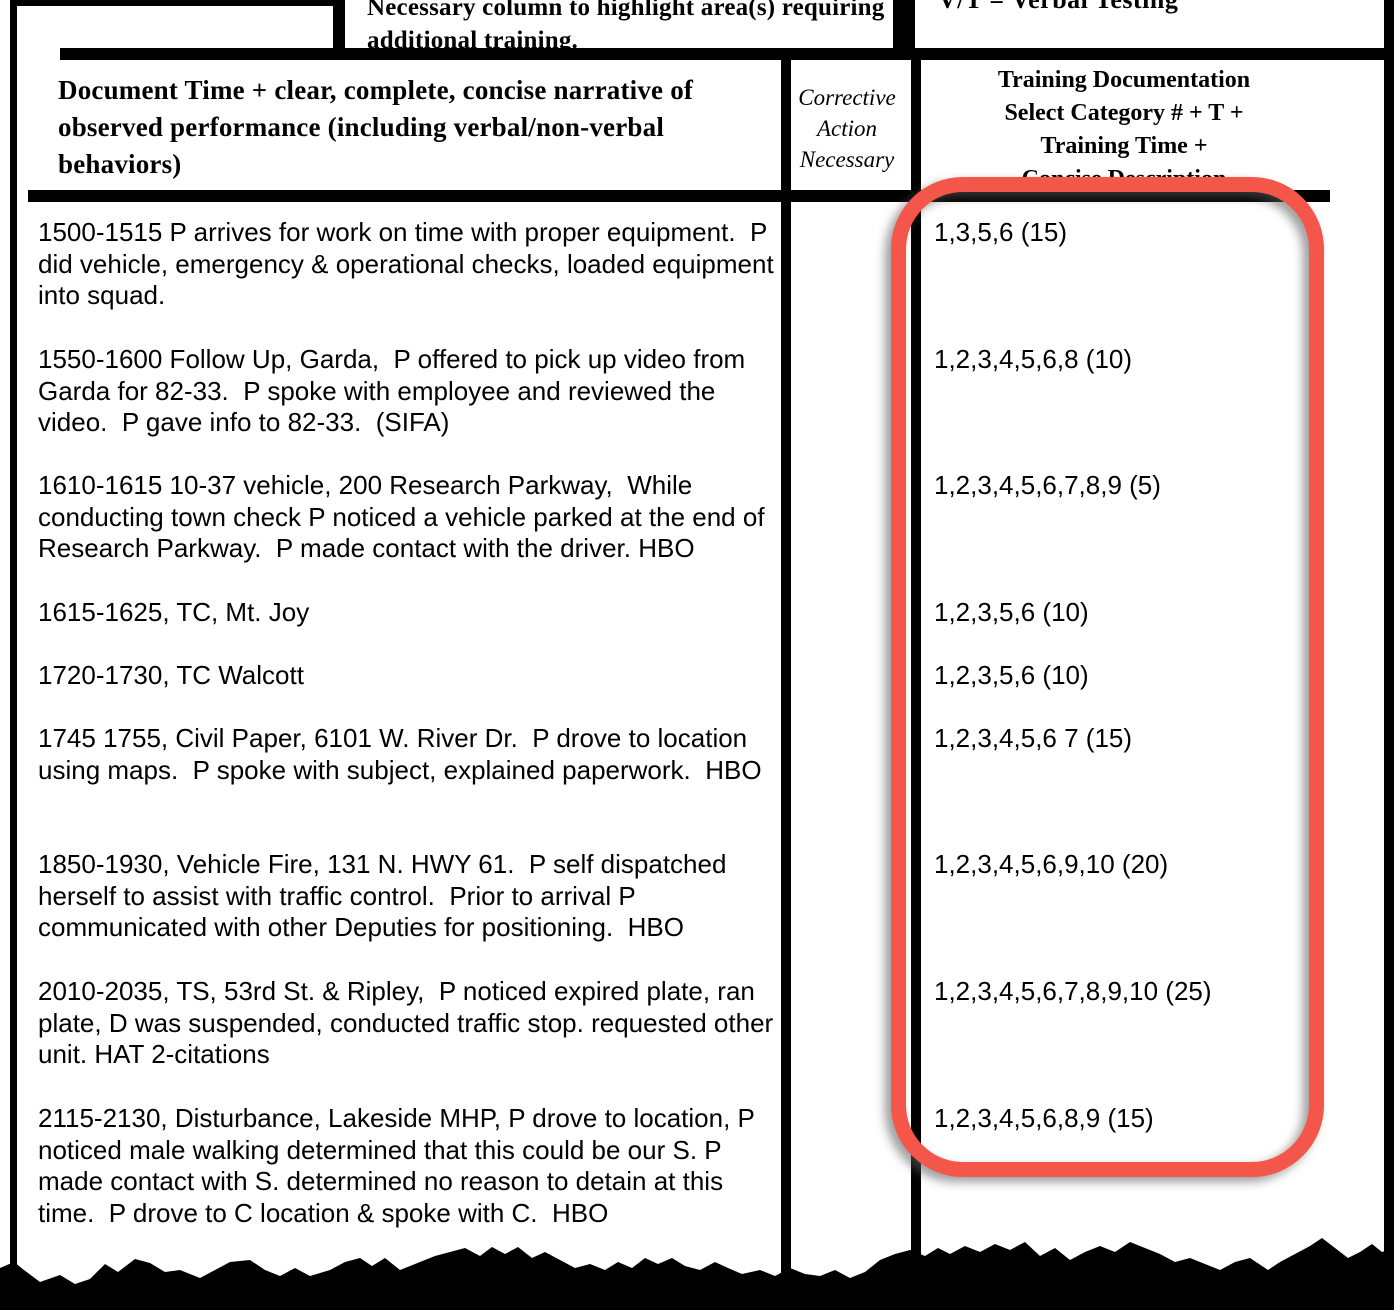 This screenshot has height=1310, width=1394. What do you see at coordinates (1033, 738) in the screenshot?
I see `training-codes-cell: 1,2,3,4,5,6 7 (15)` at bounding box center [1033, 738].